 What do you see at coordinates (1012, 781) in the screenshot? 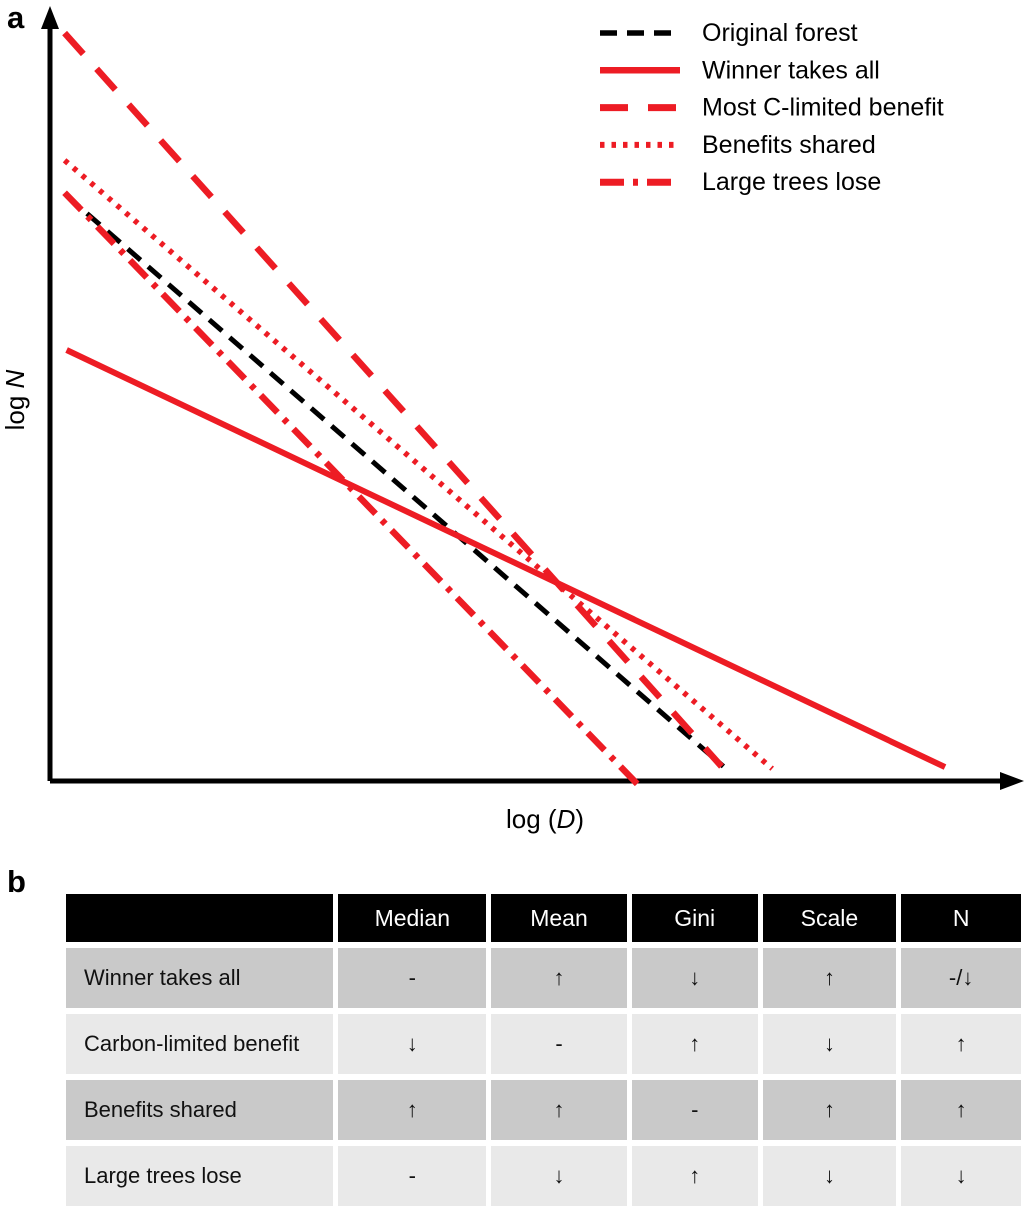
I see `x-axis-arrowhead-icon` at bounding box center [1012, 781].